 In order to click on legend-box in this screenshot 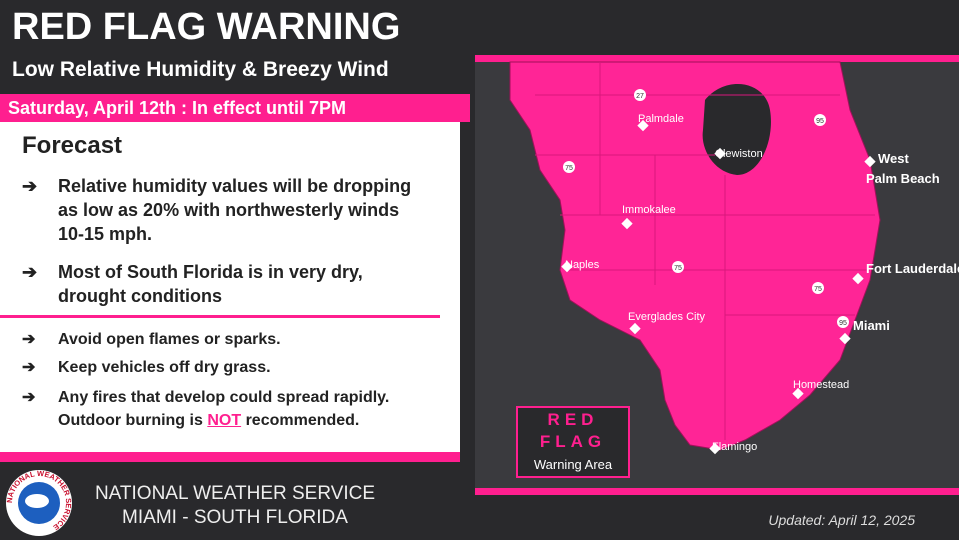, I will do `click(573, 442)`.